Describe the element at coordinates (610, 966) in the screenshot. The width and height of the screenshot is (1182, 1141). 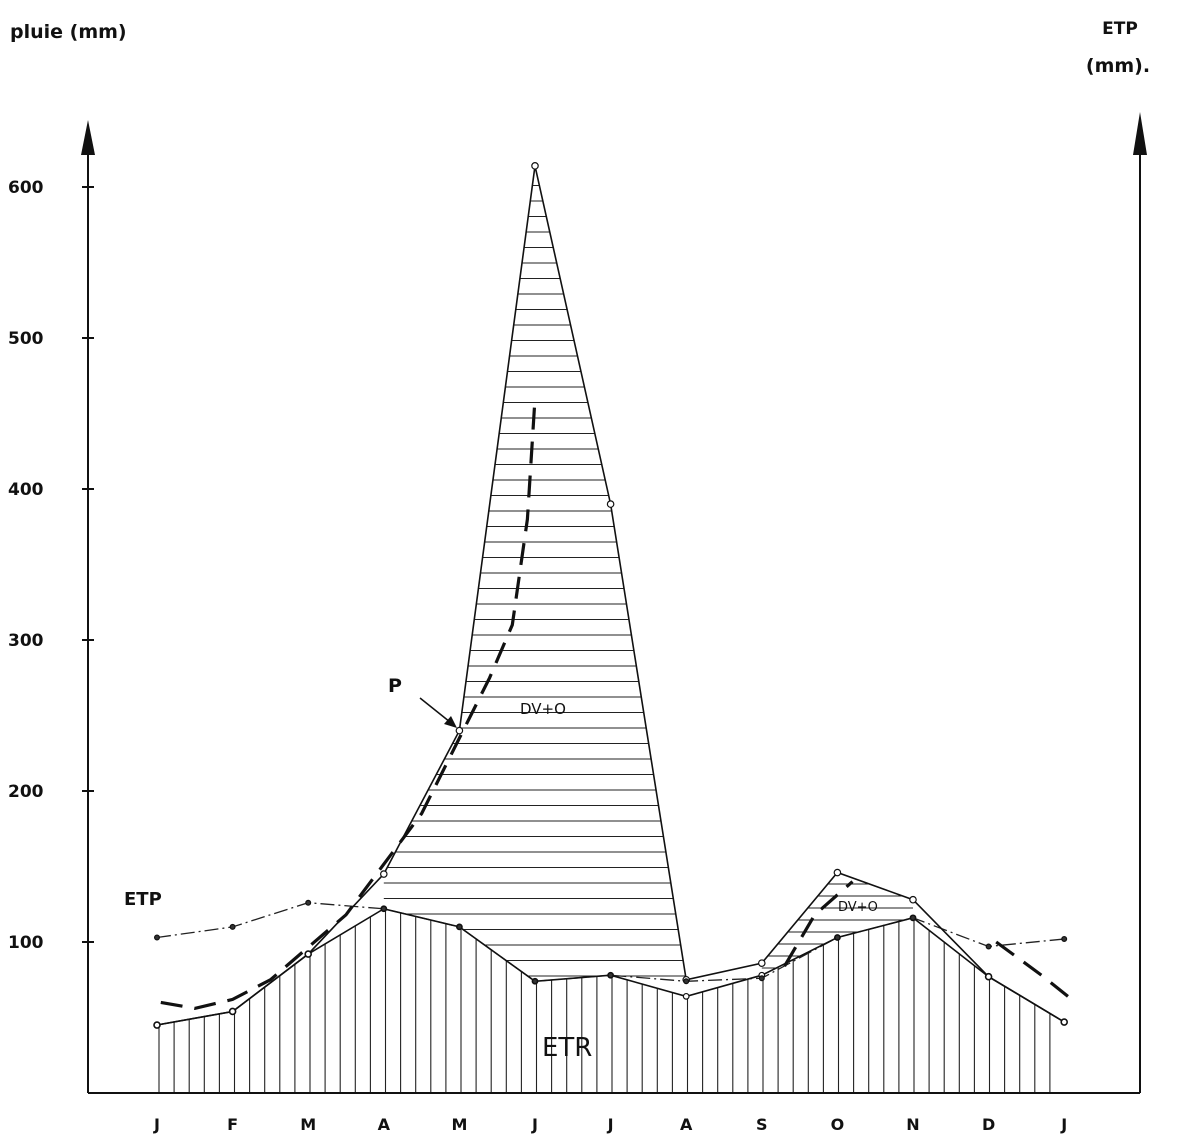
I see `series-line-etr` at that location.